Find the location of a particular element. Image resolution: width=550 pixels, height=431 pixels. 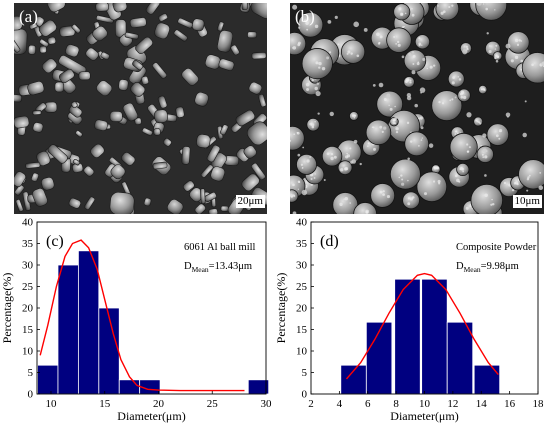

y-tick-label: 35 is located at coordinates (28, 244).